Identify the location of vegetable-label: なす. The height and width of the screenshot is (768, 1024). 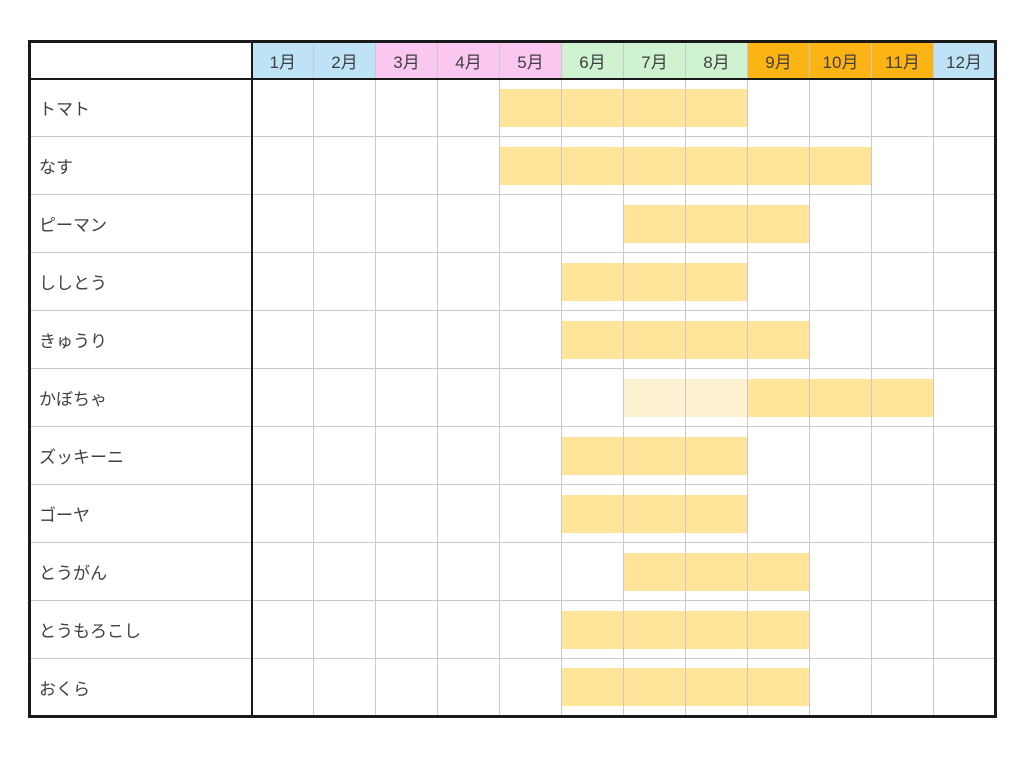
(141, 165).